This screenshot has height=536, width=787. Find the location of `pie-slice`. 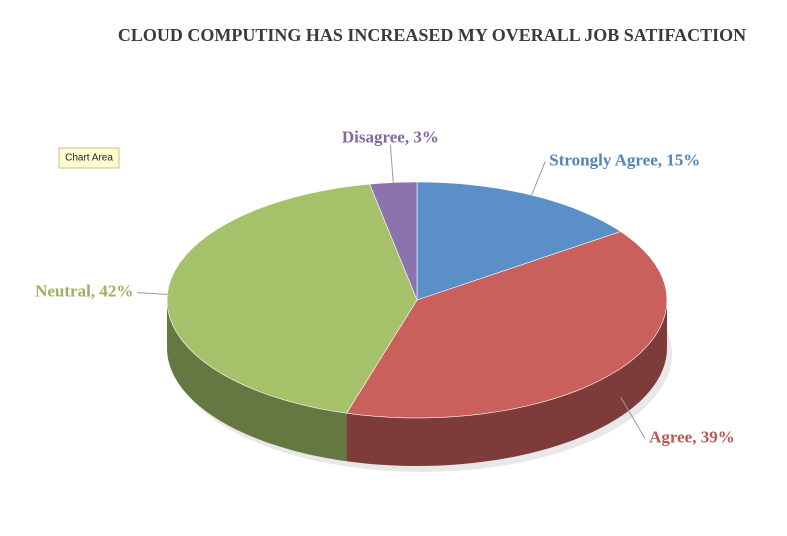

pie-slice is located at coordinates (507, 325).